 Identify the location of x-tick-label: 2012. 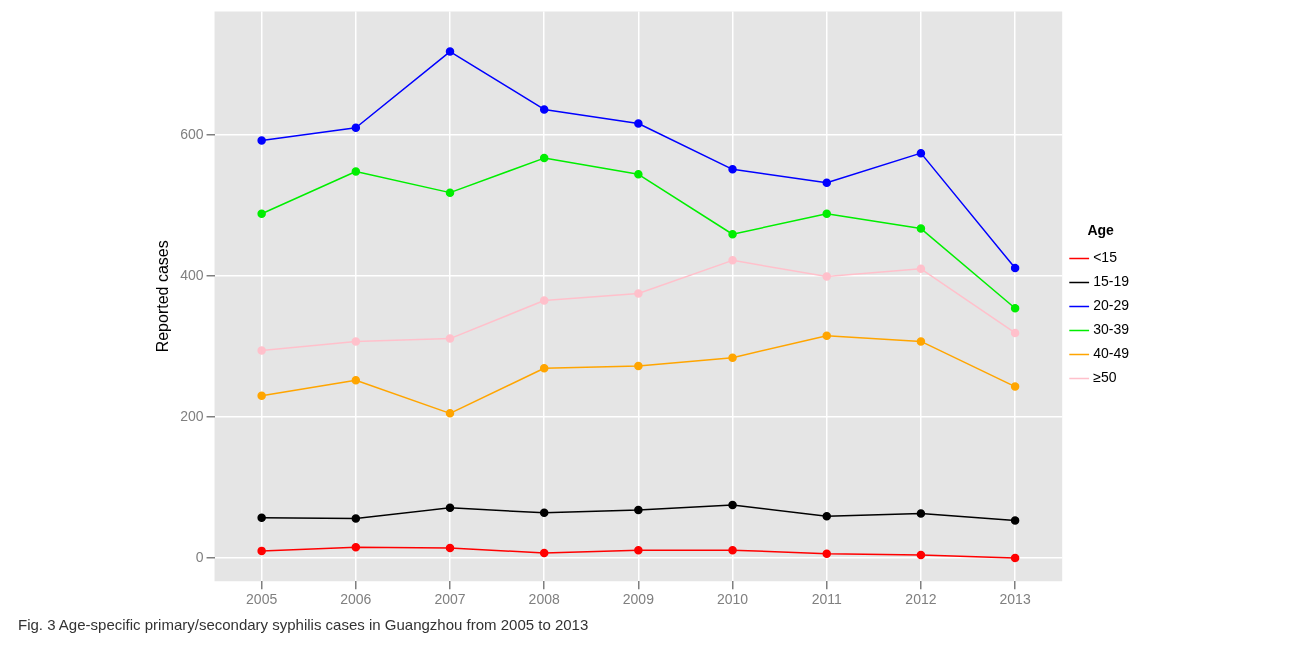
(921, 599).